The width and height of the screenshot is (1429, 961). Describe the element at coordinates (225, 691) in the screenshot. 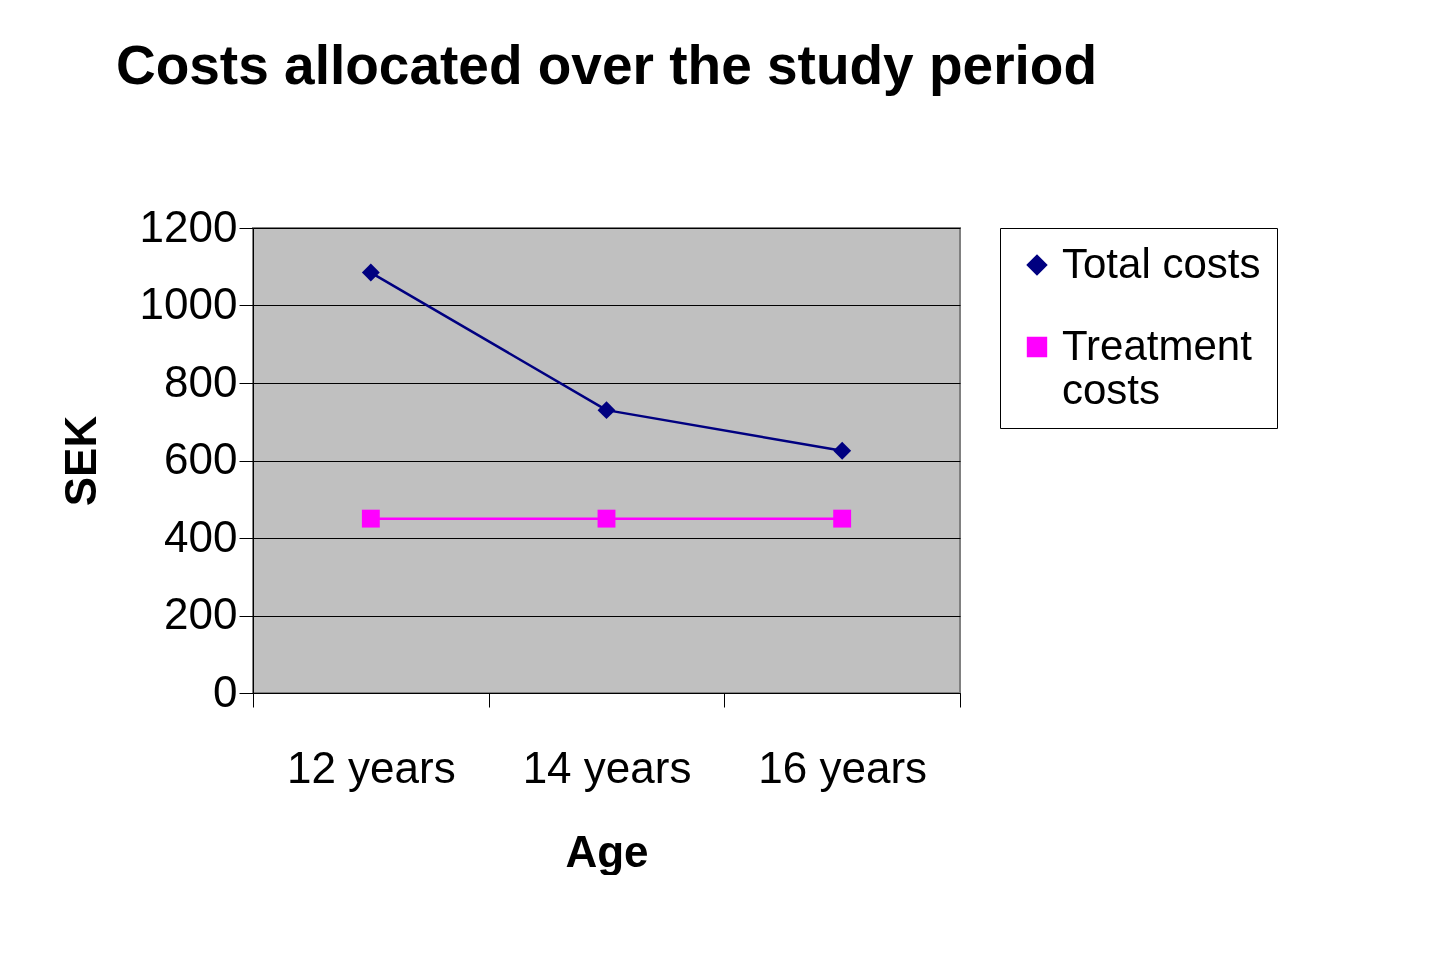

I see `y-tick-label: 0` at that location.